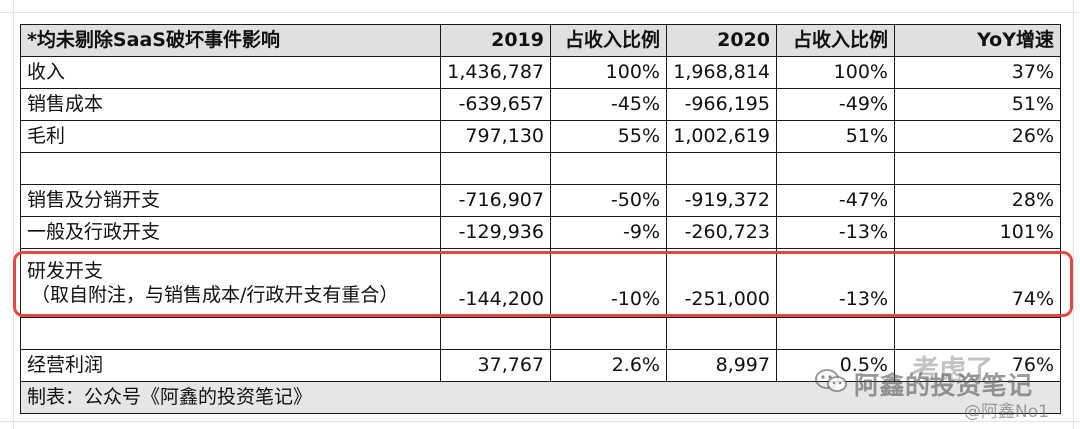 Image resolution: width=1080 pixels, height=429 pixels. I want to click on cell-yoy: 101%, so click(977, 232).